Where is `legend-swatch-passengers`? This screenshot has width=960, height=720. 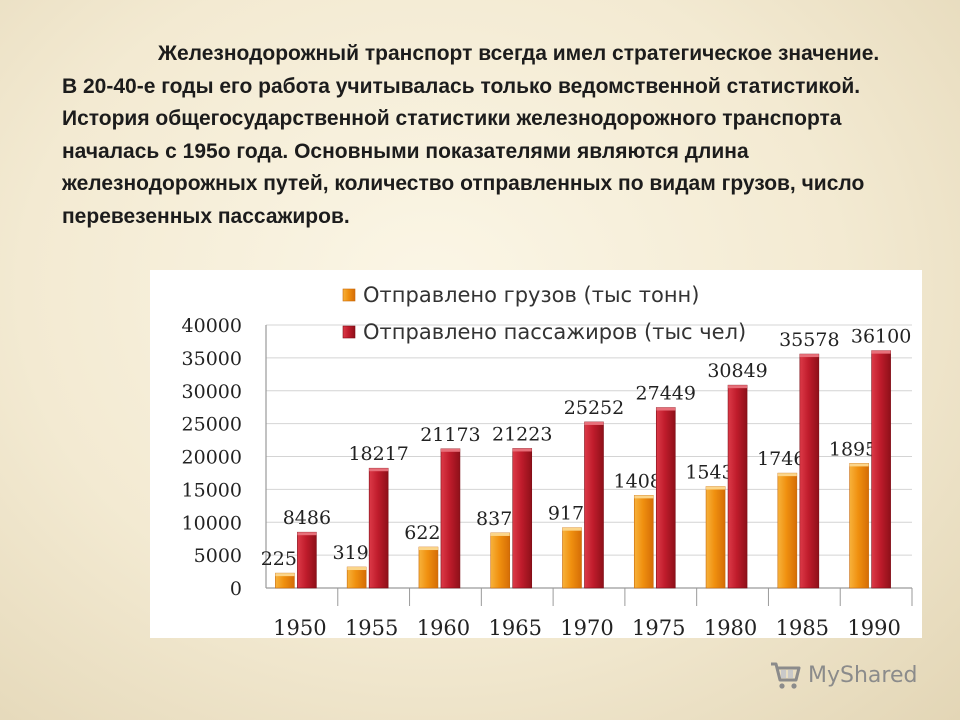 legend-swatch-passengers is located at coordinates (349, 332).